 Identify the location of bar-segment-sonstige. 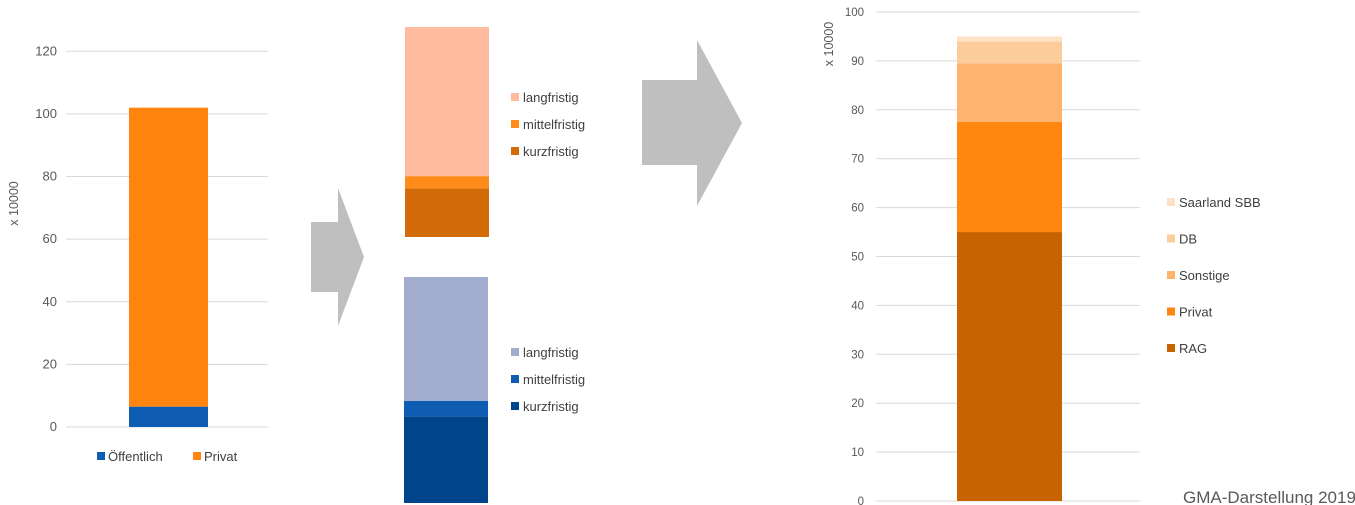
(1009, 93).